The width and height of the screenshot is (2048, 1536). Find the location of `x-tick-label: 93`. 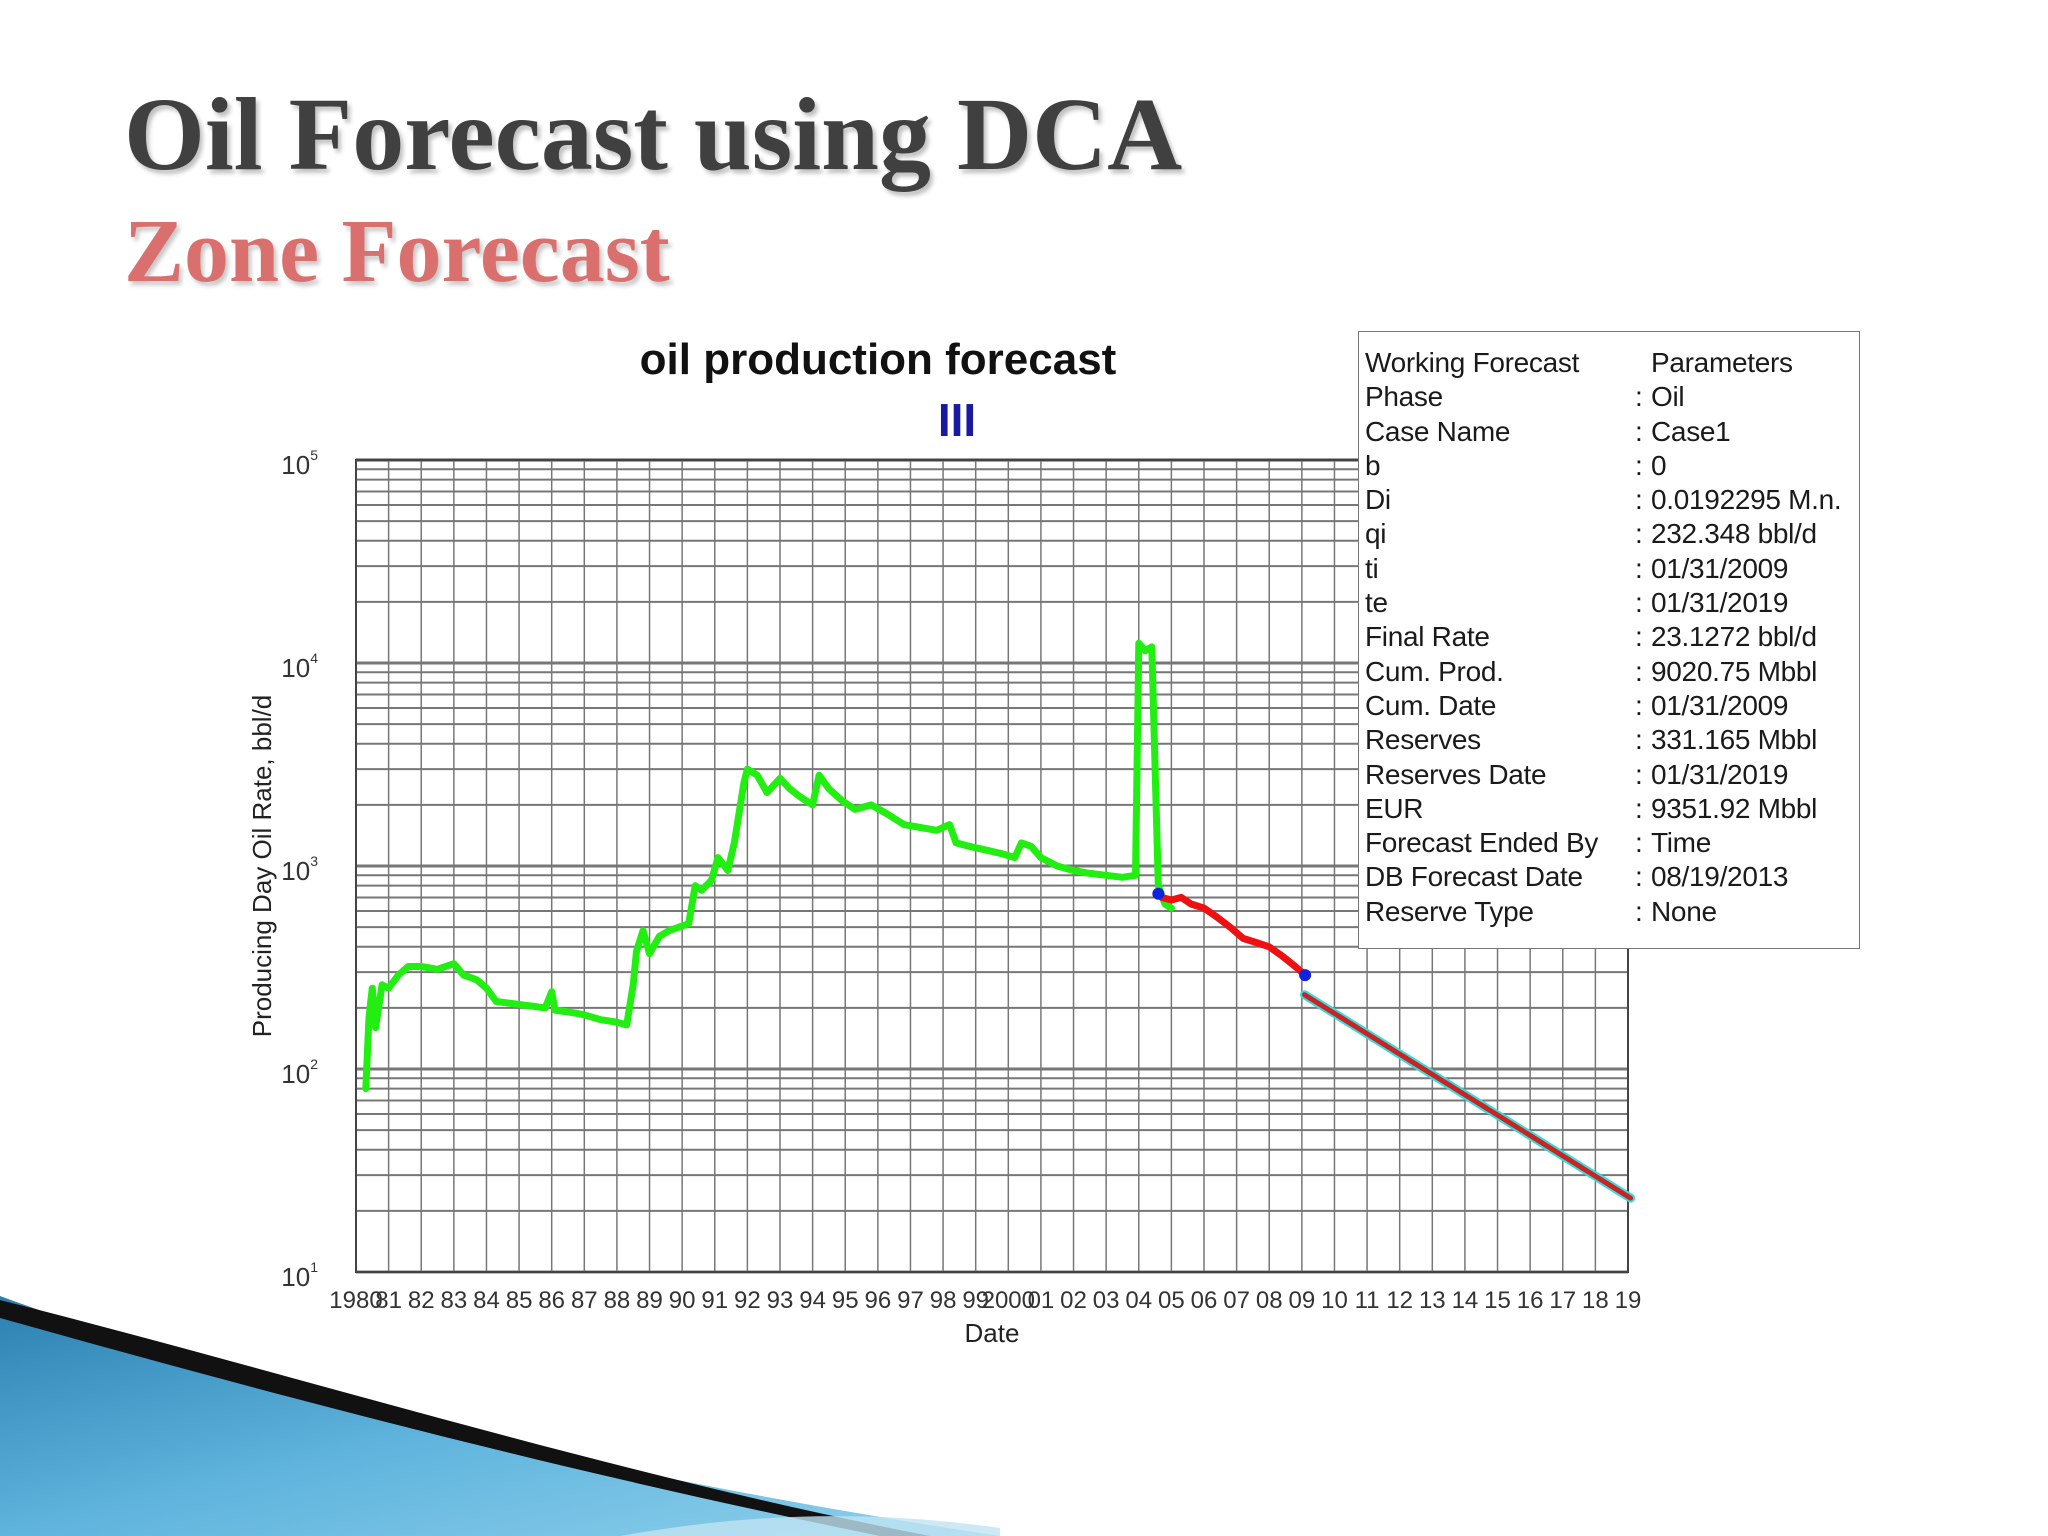

x-tick-label: 93 is located at coordinates (780, 1300).